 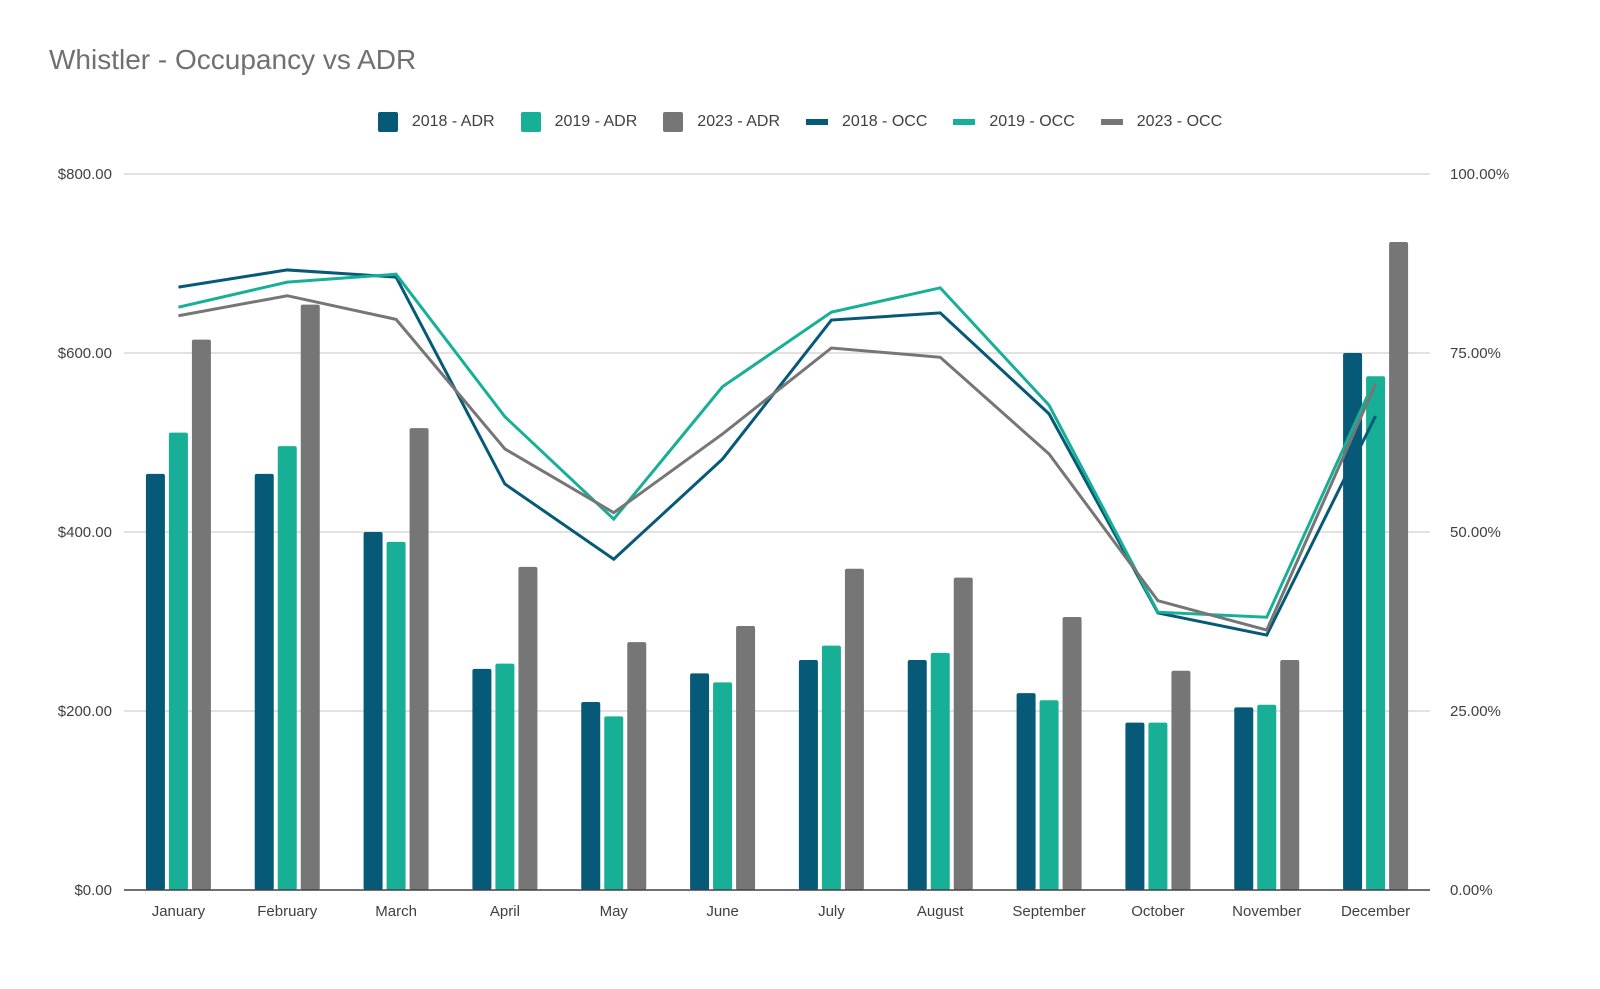 What do you see at coordinates (1026, 791) in the screenshot?
I see `bar-2018-adr-september` at bounding box center [1026, 791].